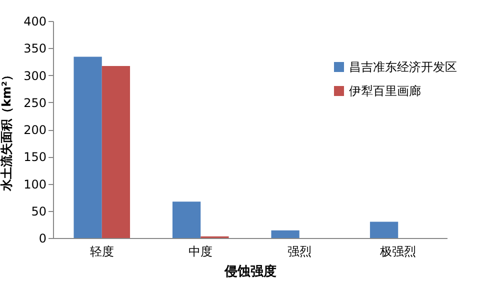 The width and height of the screenshot is (480, 288). Describe the element at coordinates (35, 21) in the screenshot. I see `y-tick-label: 400` at that location.